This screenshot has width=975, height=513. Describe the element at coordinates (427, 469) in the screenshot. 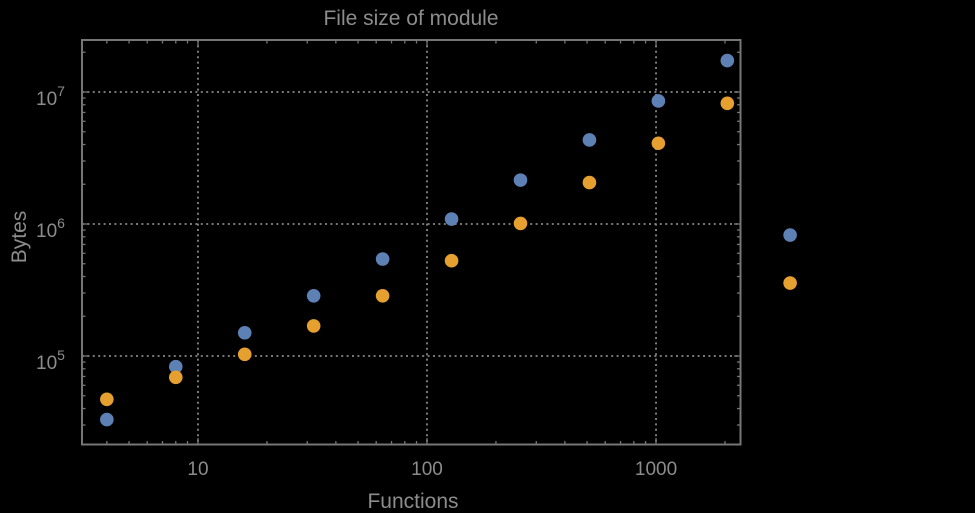

I see `x-tick-label-100: 100` at that location.